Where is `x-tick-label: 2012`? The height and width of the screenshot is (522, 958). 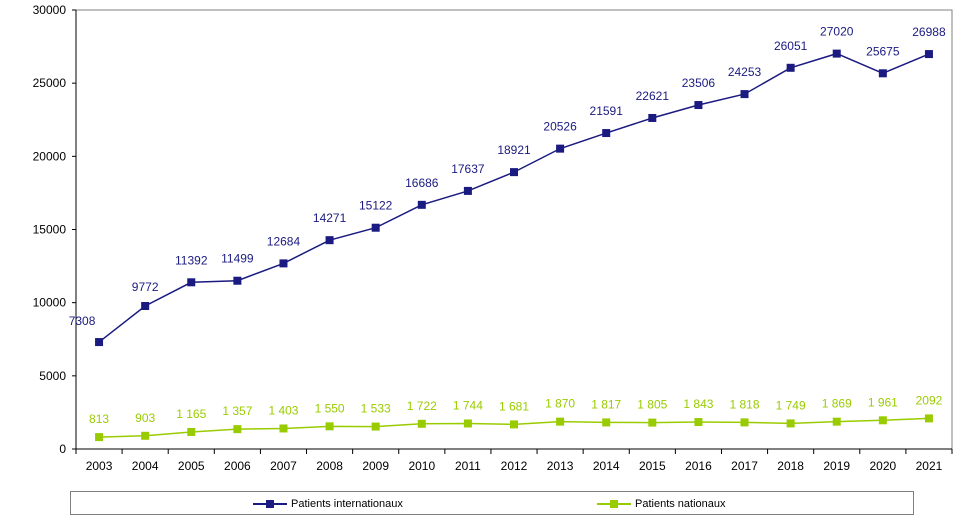 x-tick-label: 2012 is located at coordinates (514, 466).